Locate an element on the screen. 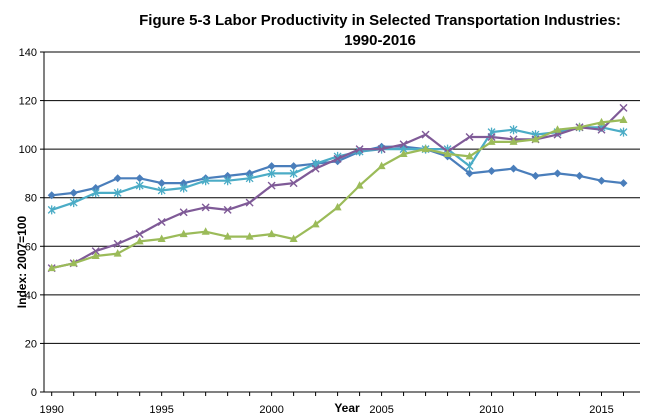 The width and height of the screenshot is (660, 420). series-1-point-2011 is located at coordinates (513, 168).